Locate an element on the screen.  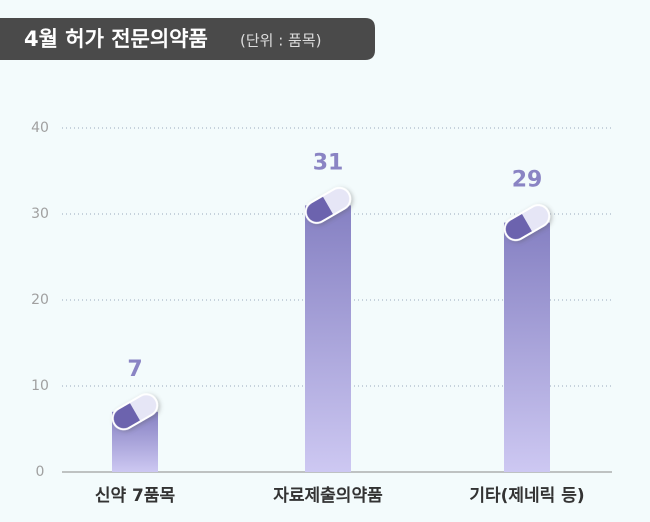
title-box is located at coordinates (187, 39).